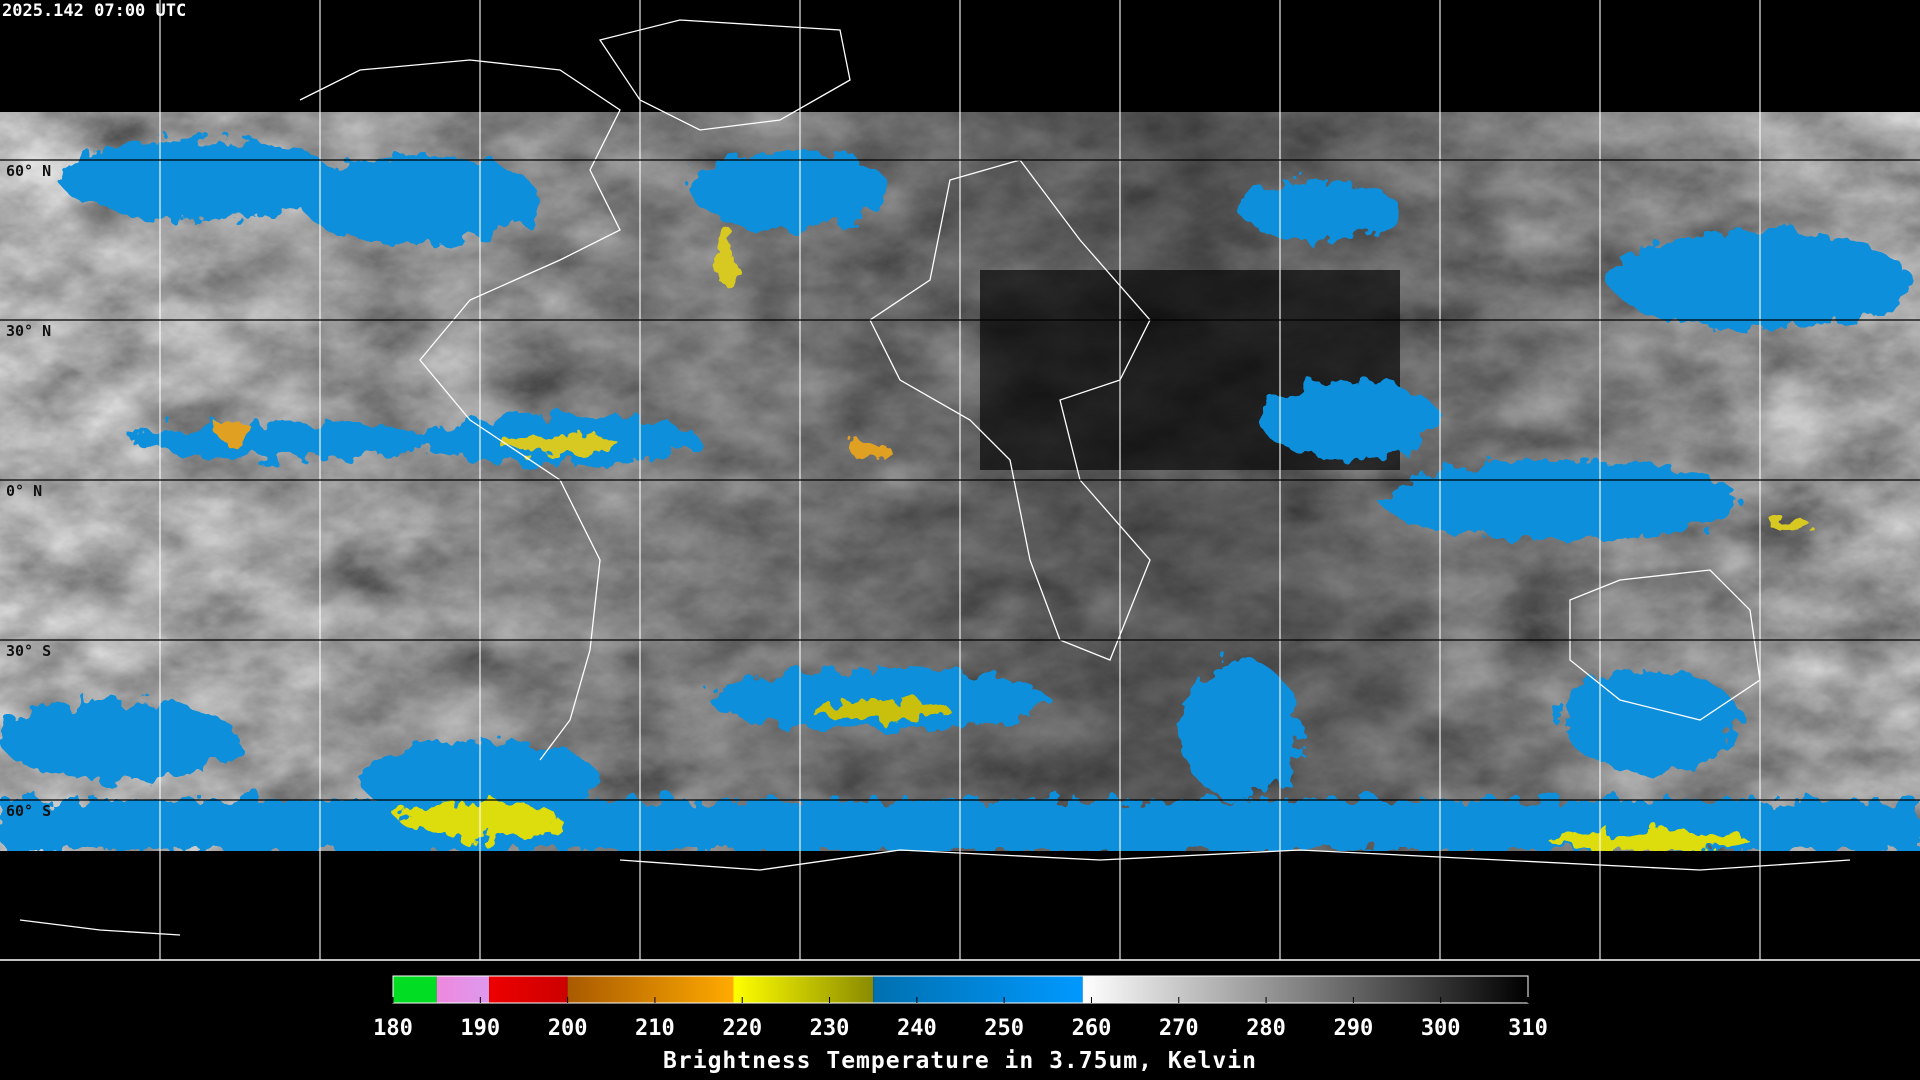 This screenshot has width=1920, height=1080. I want to click on colorbar-tick-label: 220, so click(742, 1028).